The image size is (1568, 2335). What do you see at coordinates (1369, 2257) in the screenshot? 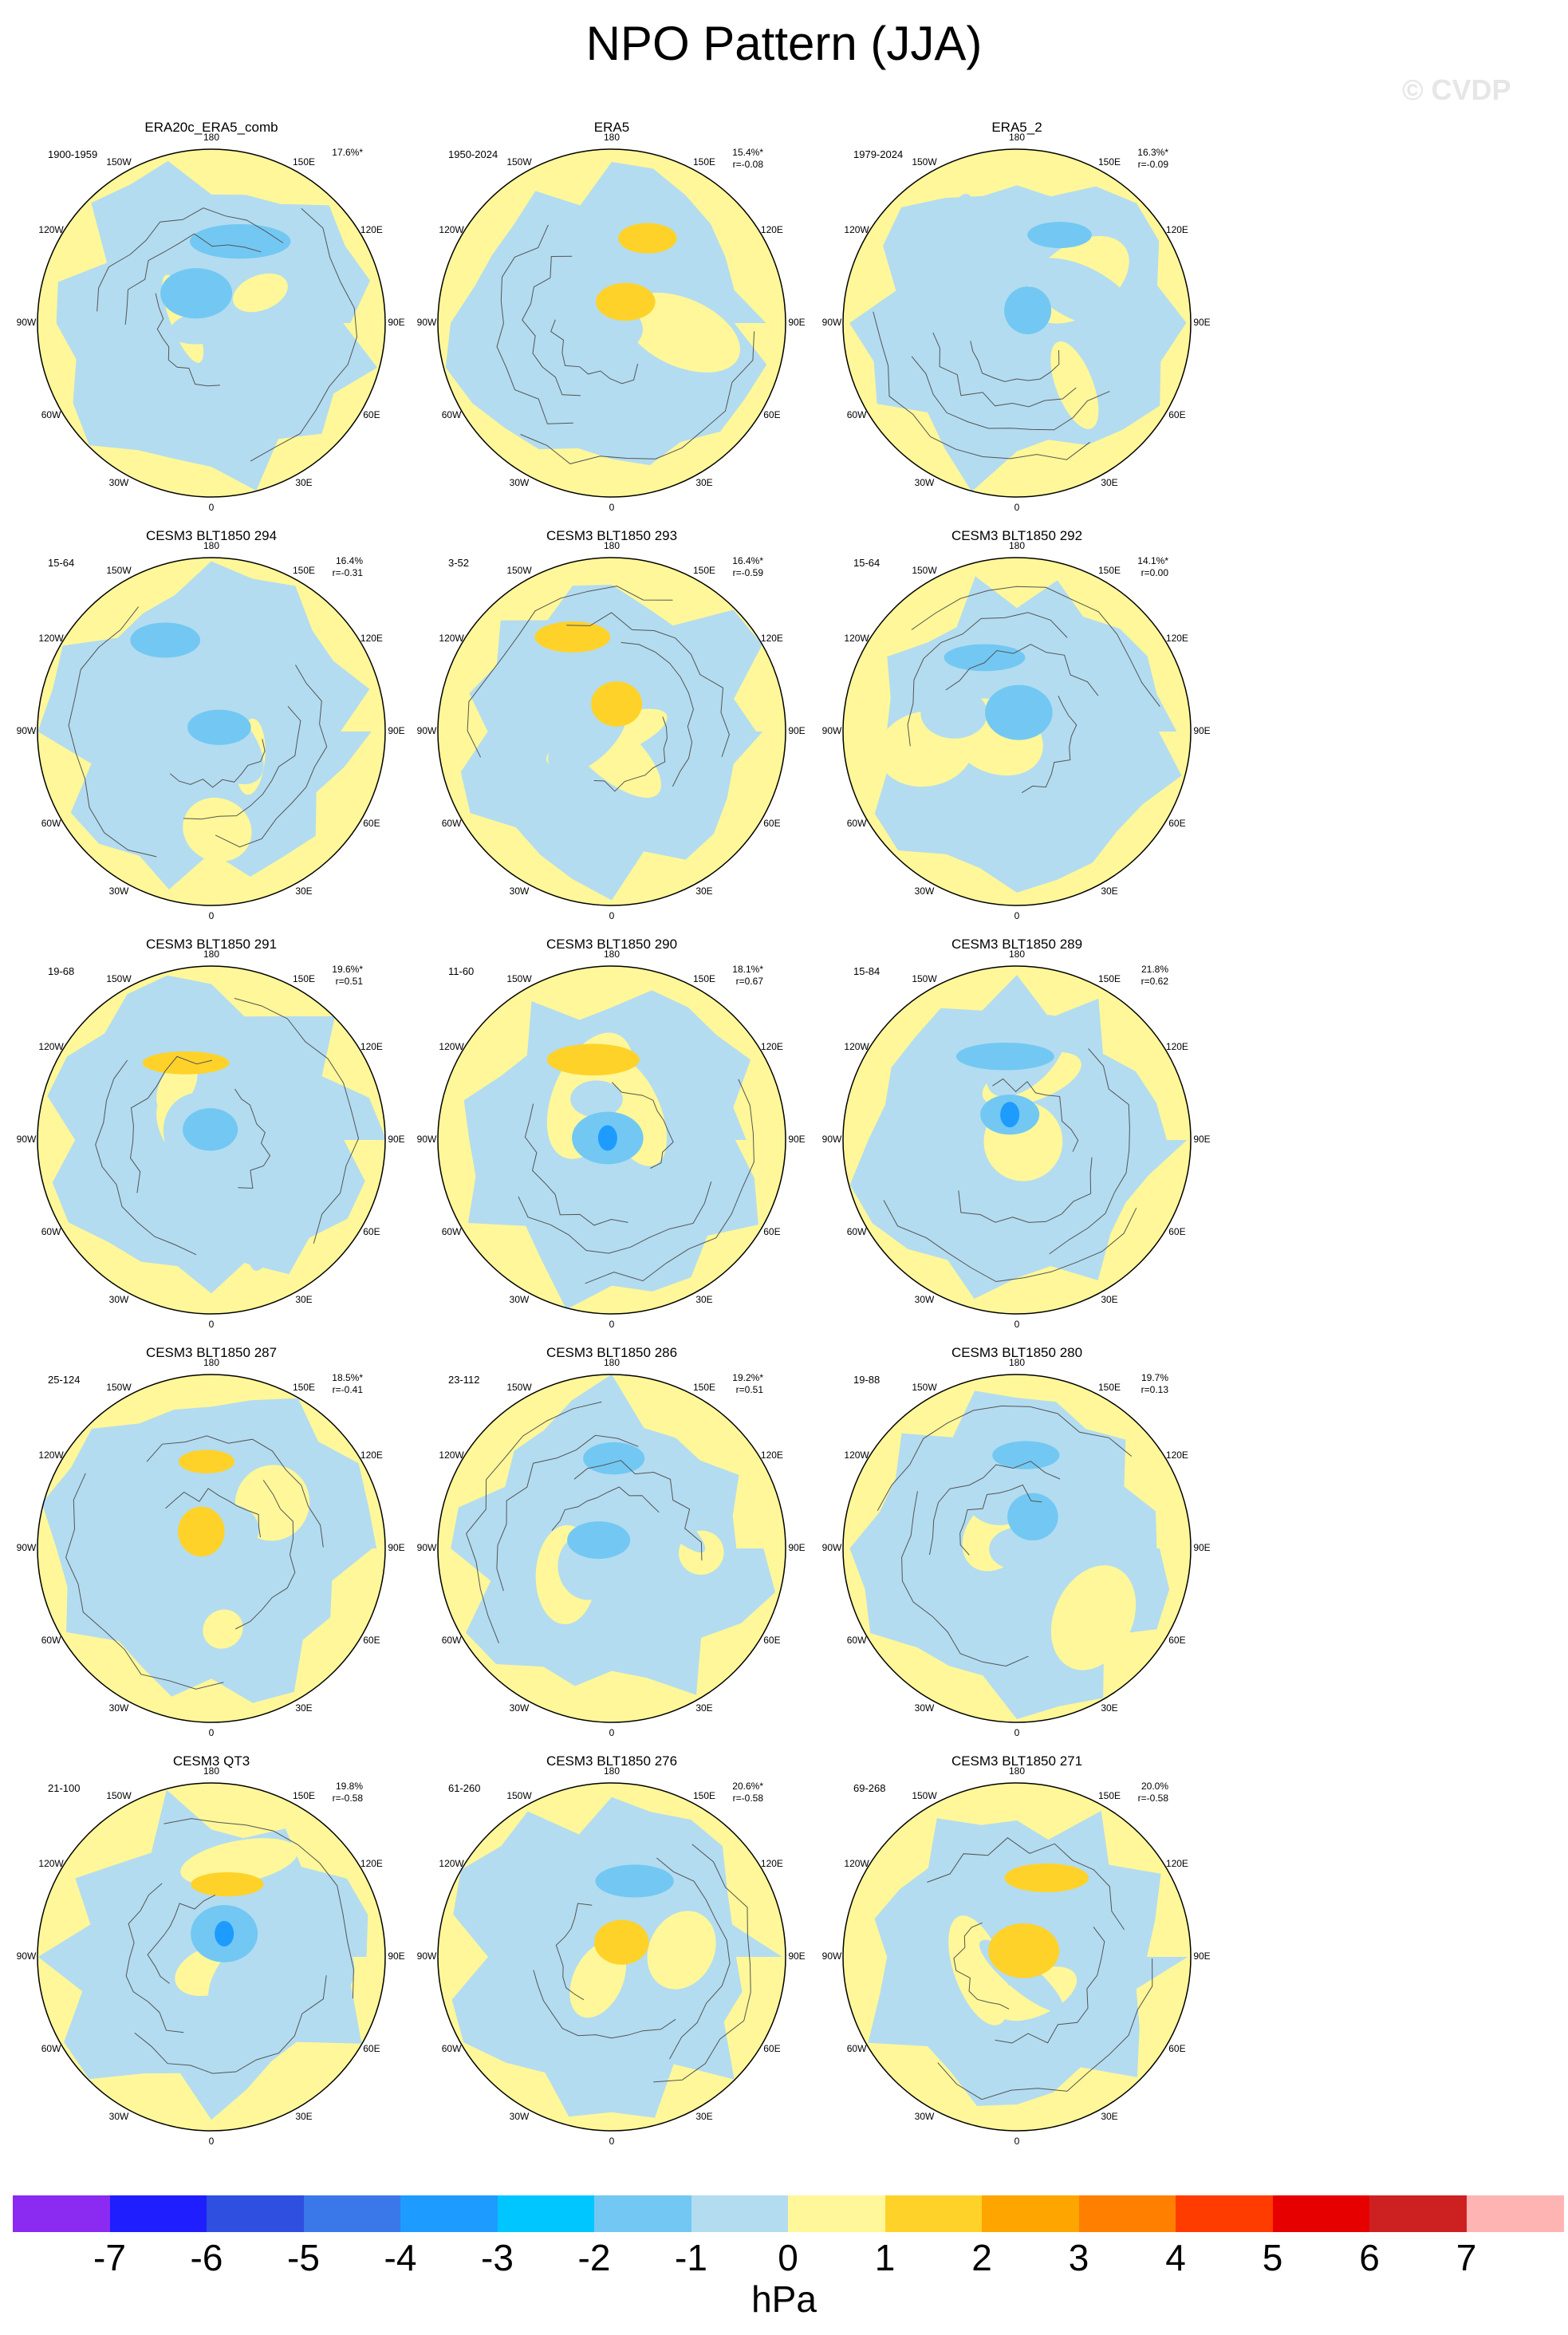
I see `colorbar-tick-label: 6` at bounding box center [1369, 2257].